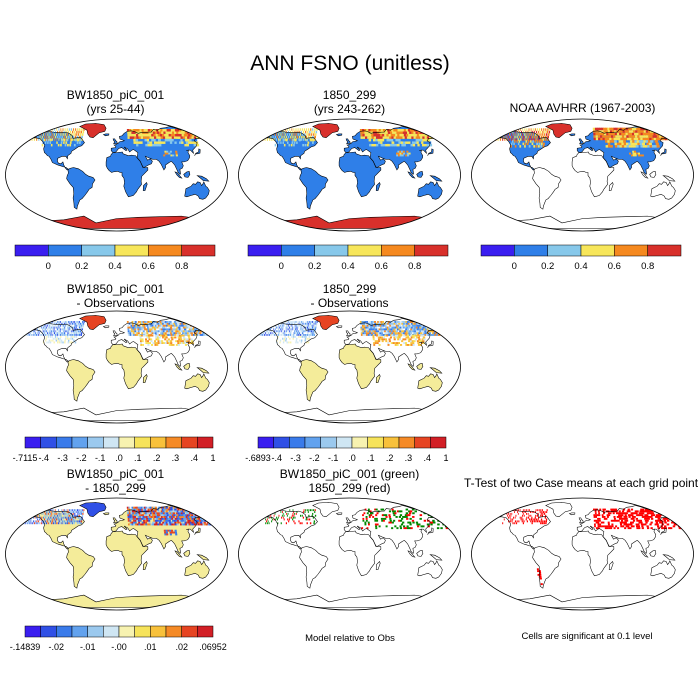 Image resolution: width=700 pixels, height=700 pixels. Describe the element at coordinates (669, 557) in the screenshot. I see `coastline-new-guinea` at that location.